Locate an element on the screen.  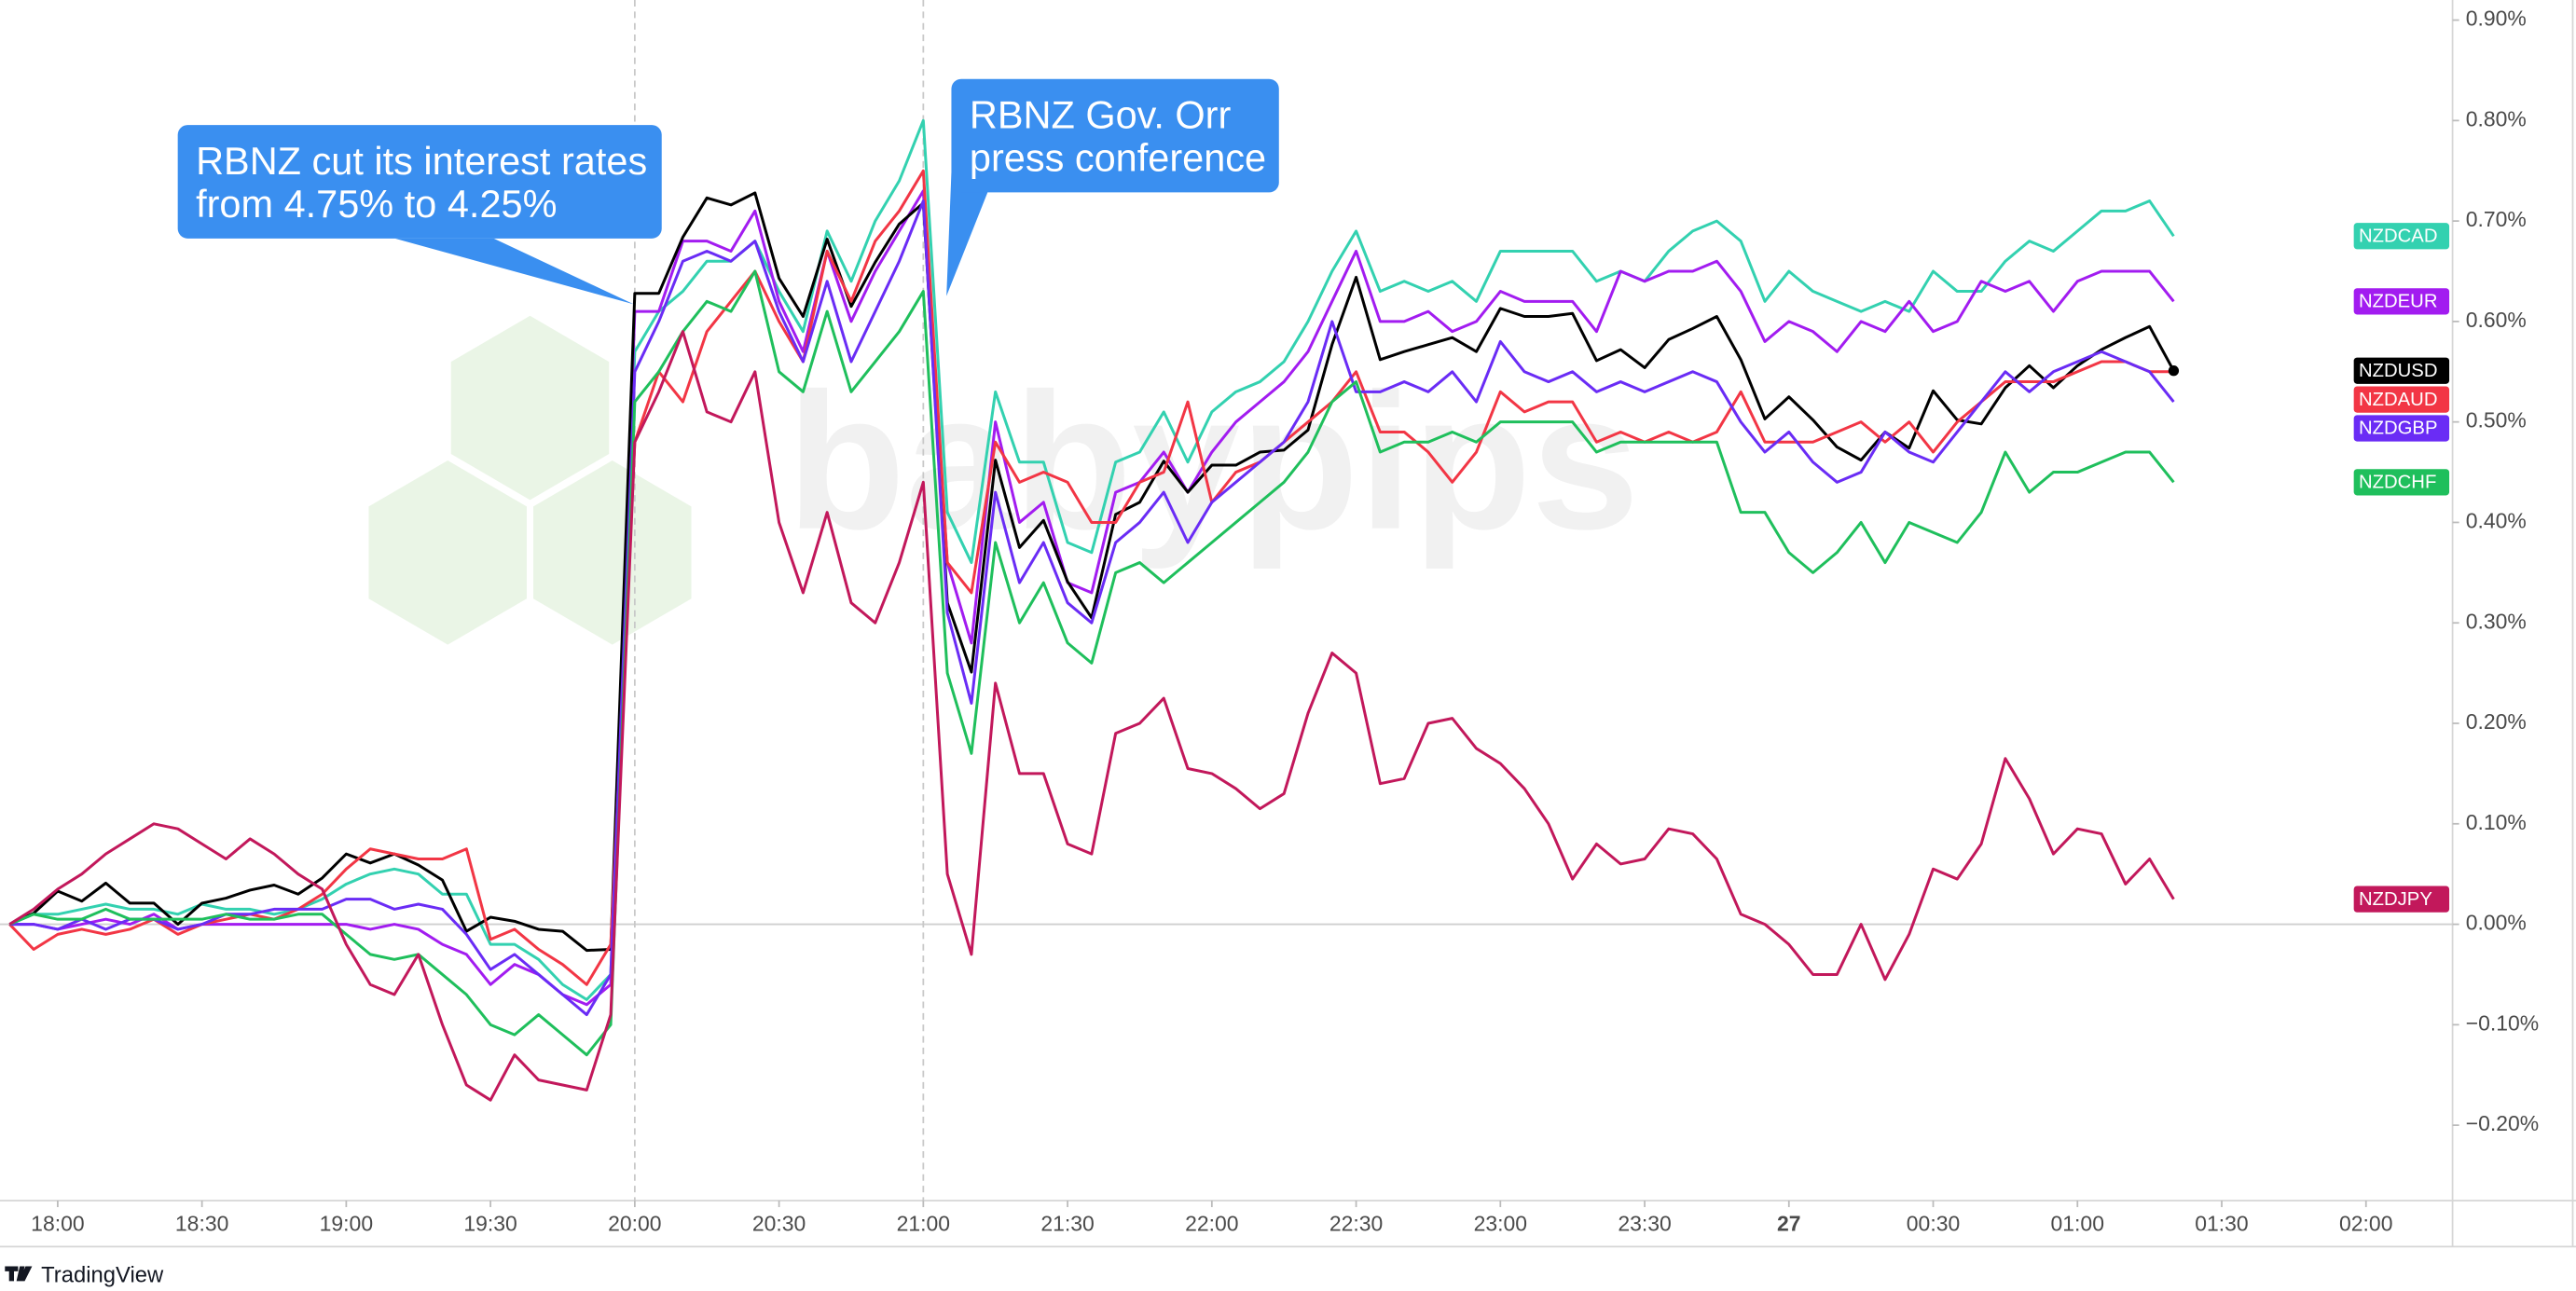
x-tick-label: 19:30 is located at coordinates (490, 1223).